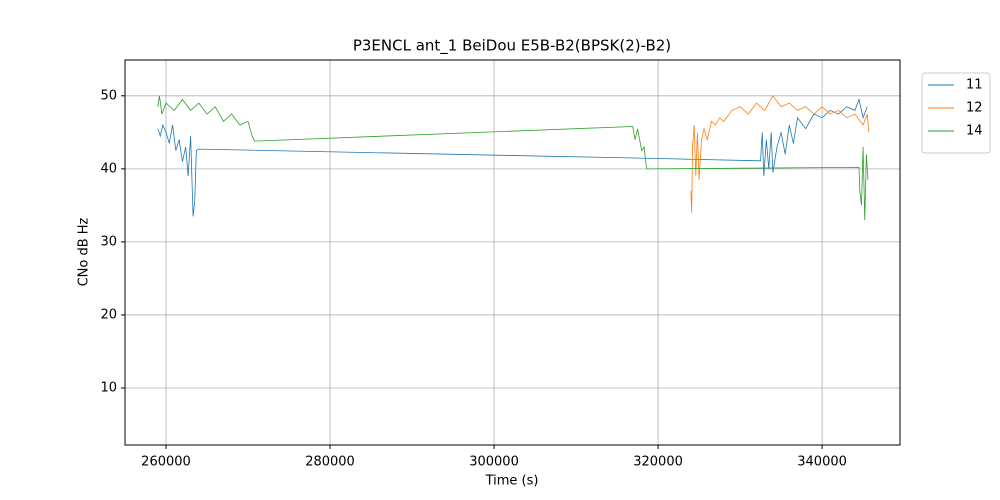 This screenshot has height=500, width=1000. I want to click on series-line, so click(780, 154).